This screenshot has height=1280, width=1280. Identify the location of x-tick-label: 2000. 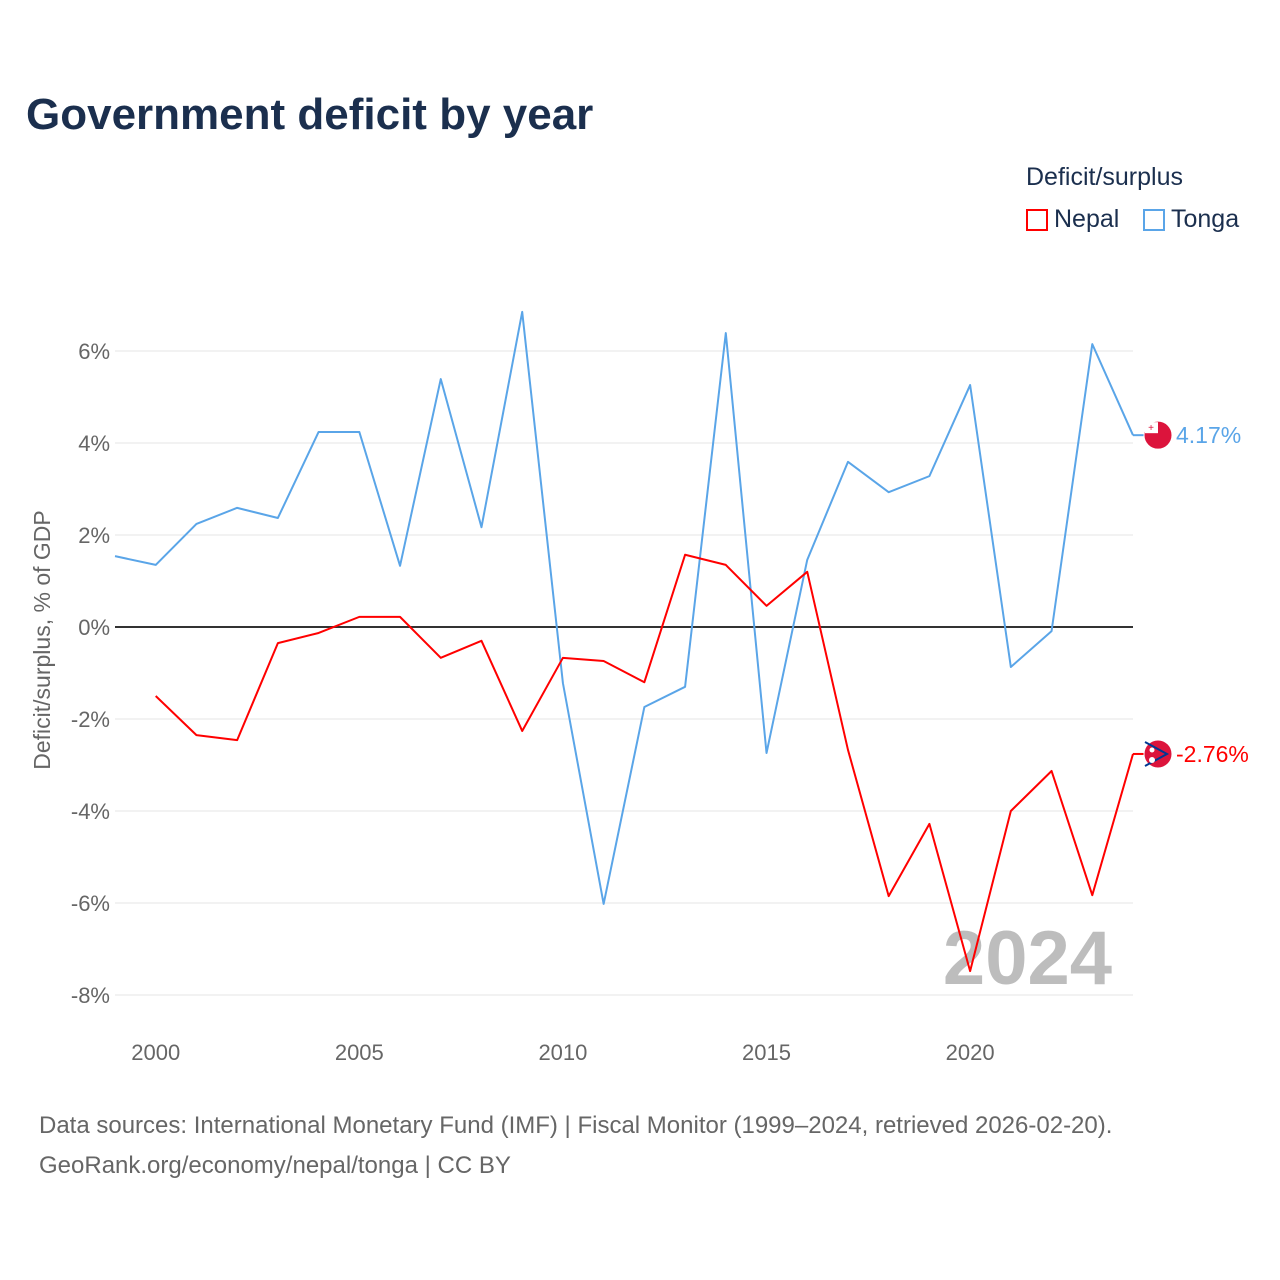
(155, 1052).